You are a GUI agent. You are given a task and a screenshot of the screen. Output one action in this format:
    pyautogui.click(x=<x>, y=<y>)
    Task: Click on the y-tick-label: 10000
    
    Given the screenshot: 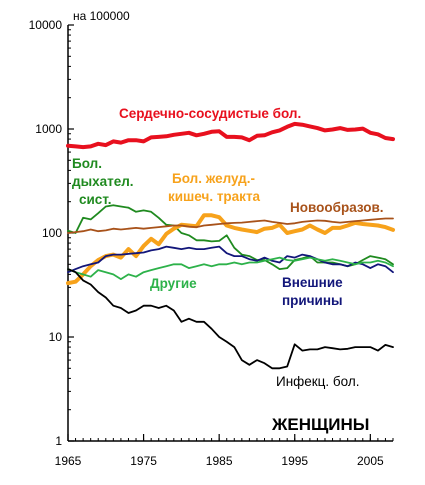 What is the action you would take?
    pyautogui.click(x=46, y=25)
    